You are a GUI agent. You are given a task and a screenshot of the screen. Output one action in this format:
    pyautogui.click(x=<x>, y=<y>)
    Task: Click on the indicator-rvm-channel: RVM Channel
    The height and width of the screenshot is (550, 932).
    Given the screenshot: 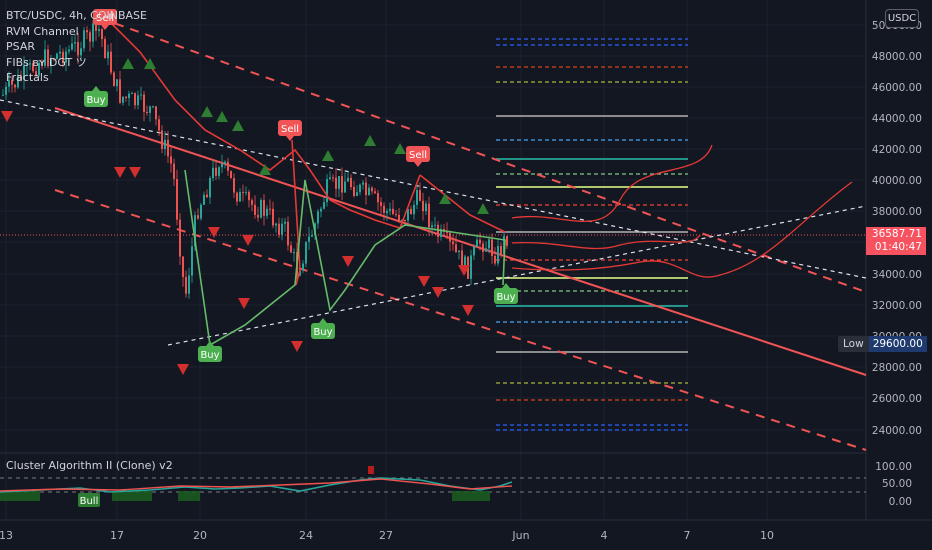 What is the action you would take?
    pyautogui.click(x=42, y=31)
    